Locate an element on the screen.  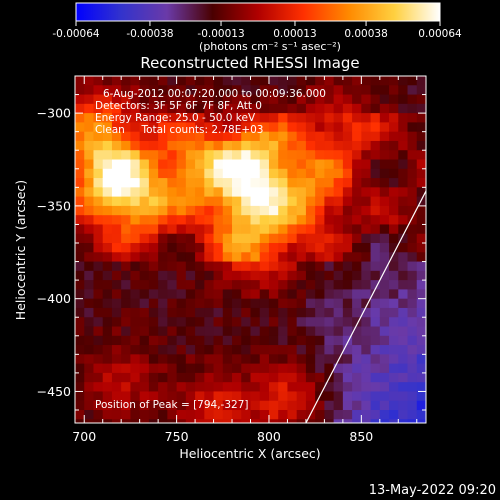
colorbar-tick-label: -0.00038 is located at coordinates (149, 34).